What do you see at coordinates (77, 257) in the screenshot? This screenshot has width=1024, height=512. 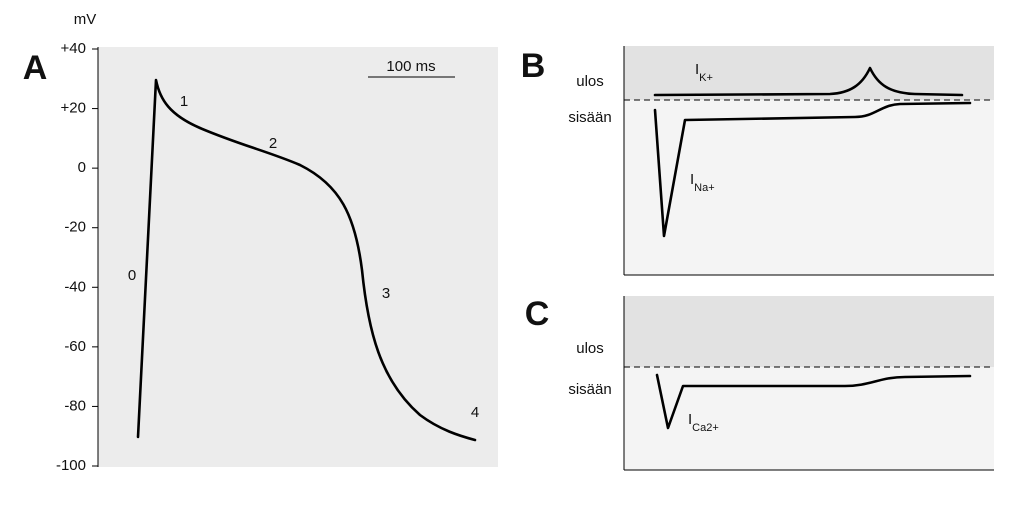 I see `y-ticks: +40 +20 0 -20 -40 -60 -80 -100` at bounding box center [77, 257].